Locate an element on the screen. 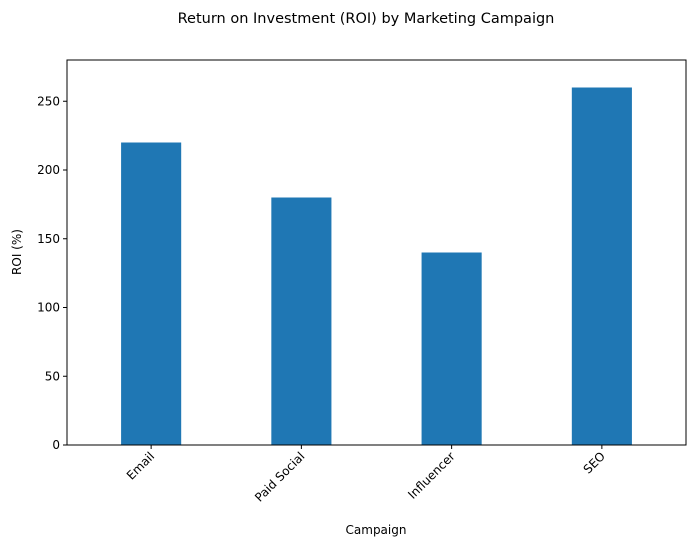 This screenshot has width=695, height=547. x-tick-label: Influencer is located at coordinates (431, 475).